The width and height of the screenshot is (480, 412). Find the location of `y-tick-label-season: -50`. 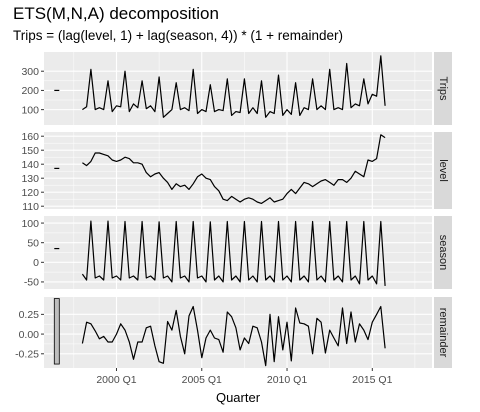

y-tick-label-season: -50 is located at coordinates (31, 283).